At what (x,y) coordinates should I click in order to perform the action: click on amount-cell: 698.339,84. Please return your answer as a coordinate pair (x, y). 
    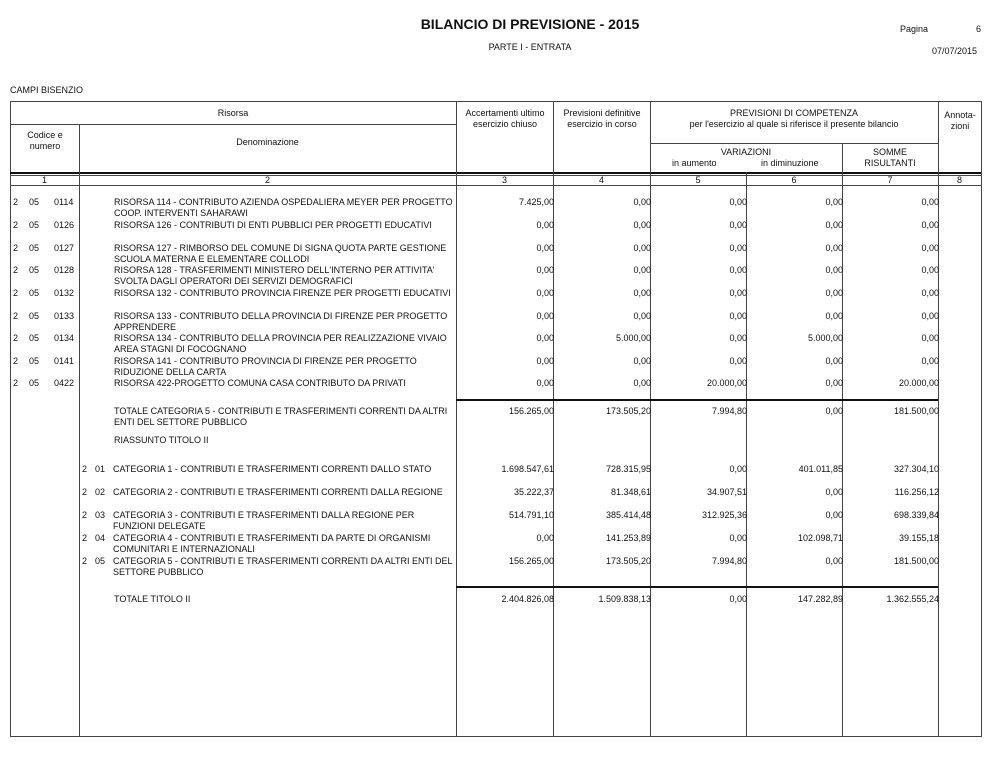
    Looking at the image, I should click on (916, 515).